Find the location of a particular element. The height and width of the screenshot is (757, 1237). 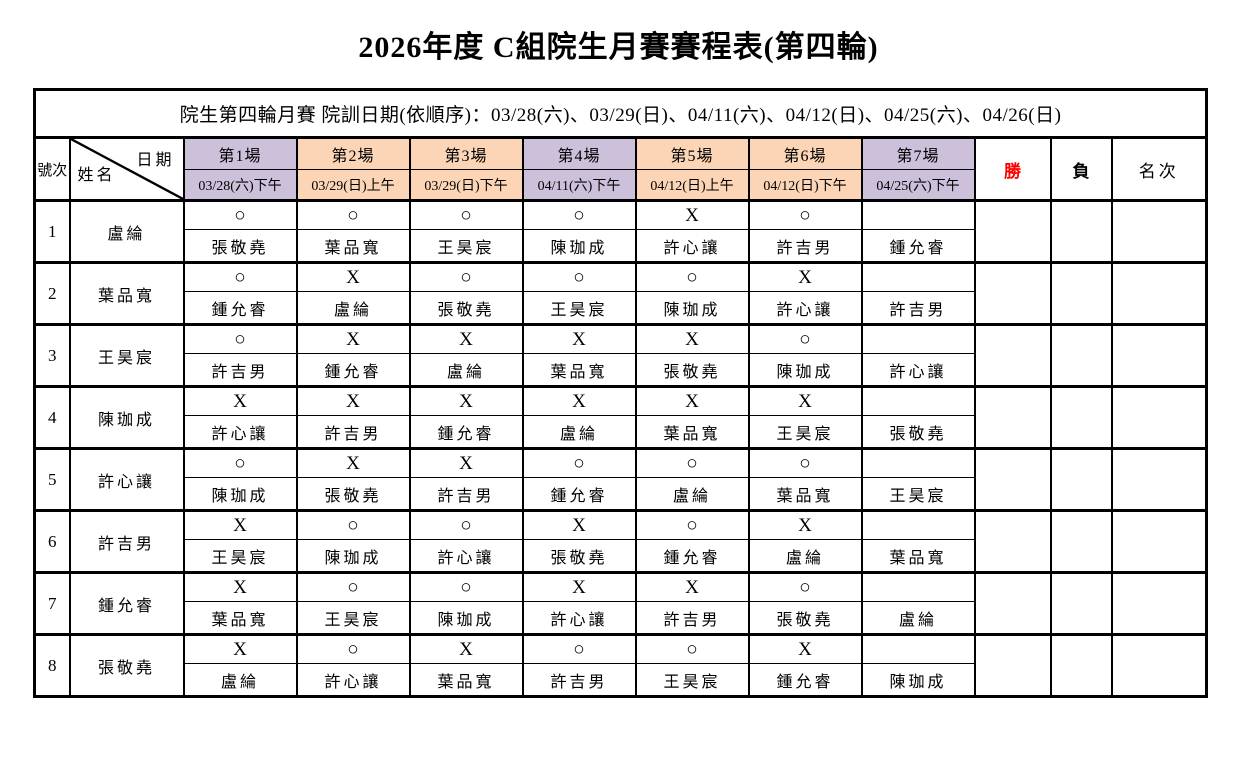

diagonal-line is located at coordinates (126, 168).